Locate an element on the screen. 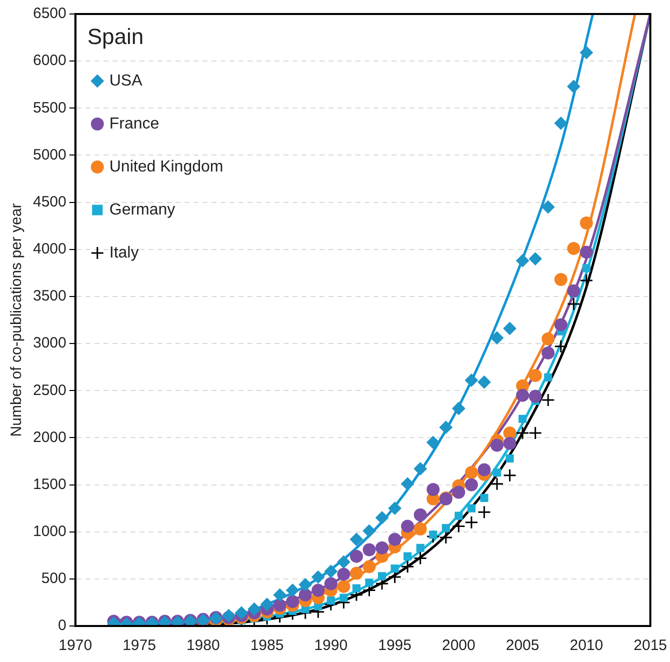 The height and width of the screenshot is (662, 670). y-tick-label: 4500 is located at coordinates (49, 201).